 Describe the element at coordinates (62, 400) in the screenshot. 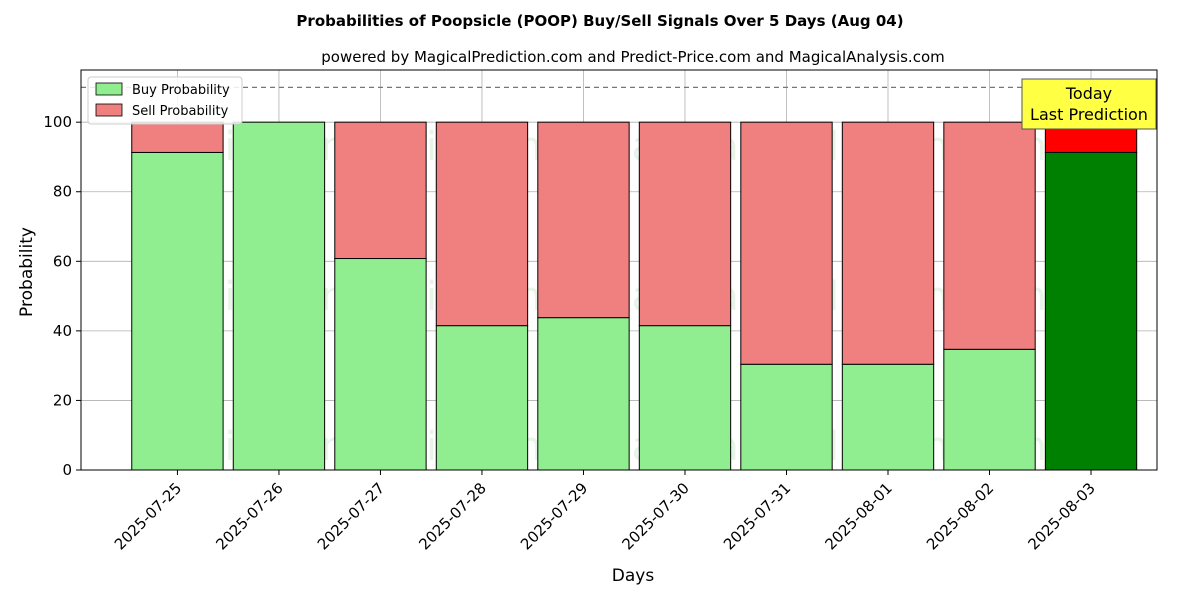

I see `y-tick-label: 20` at that location.